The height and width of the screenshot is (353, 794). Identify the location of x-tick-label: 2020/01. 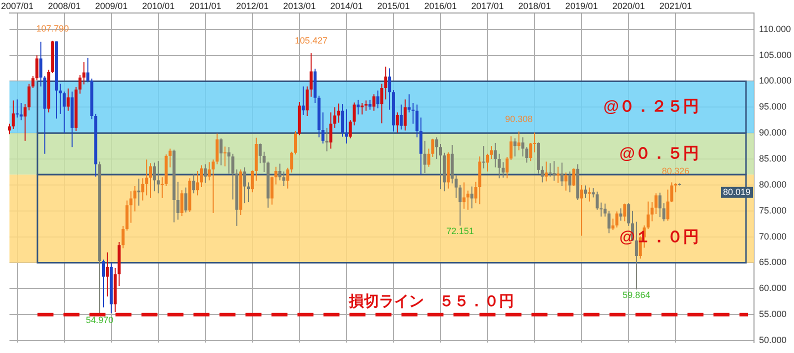
(628, 5).